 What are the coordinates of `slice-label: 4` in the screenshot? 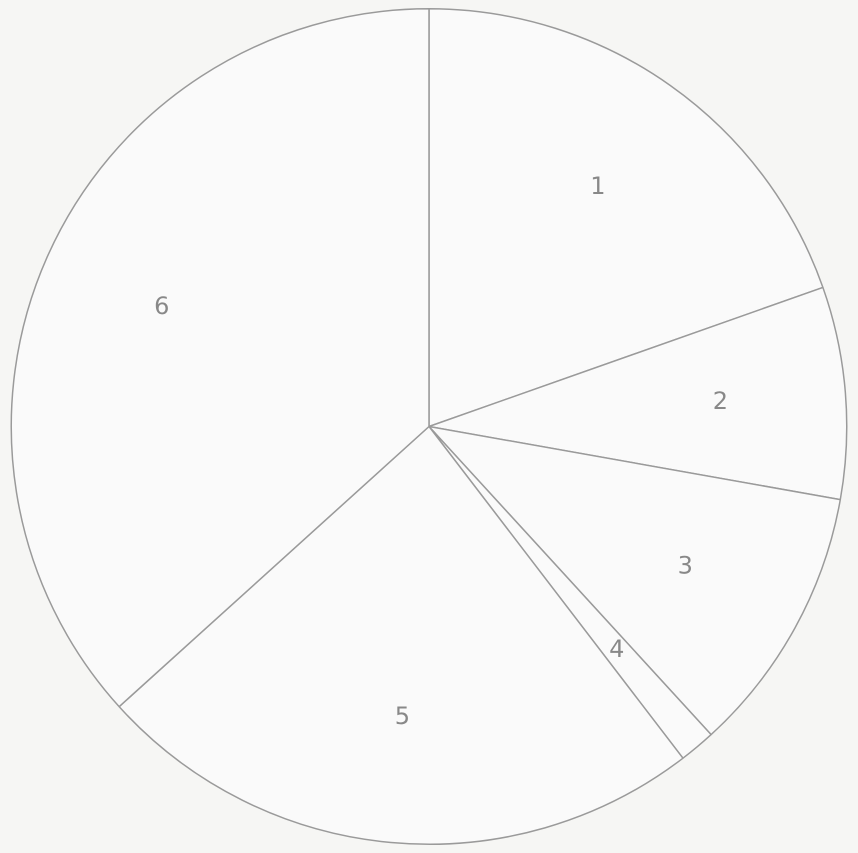 It's located at (616, 648).